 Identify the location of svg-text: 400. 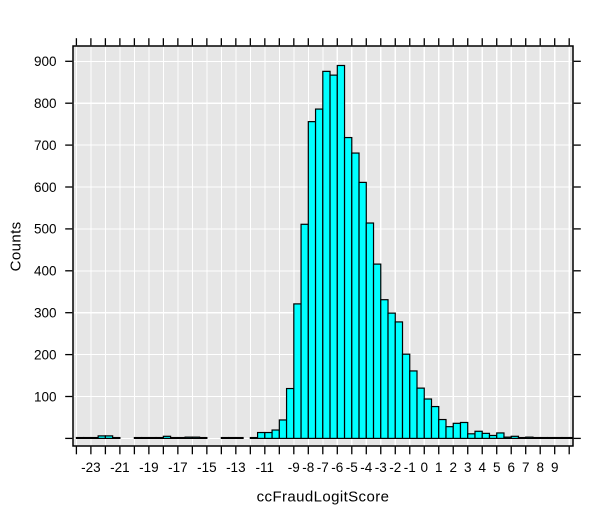
(45, 271).